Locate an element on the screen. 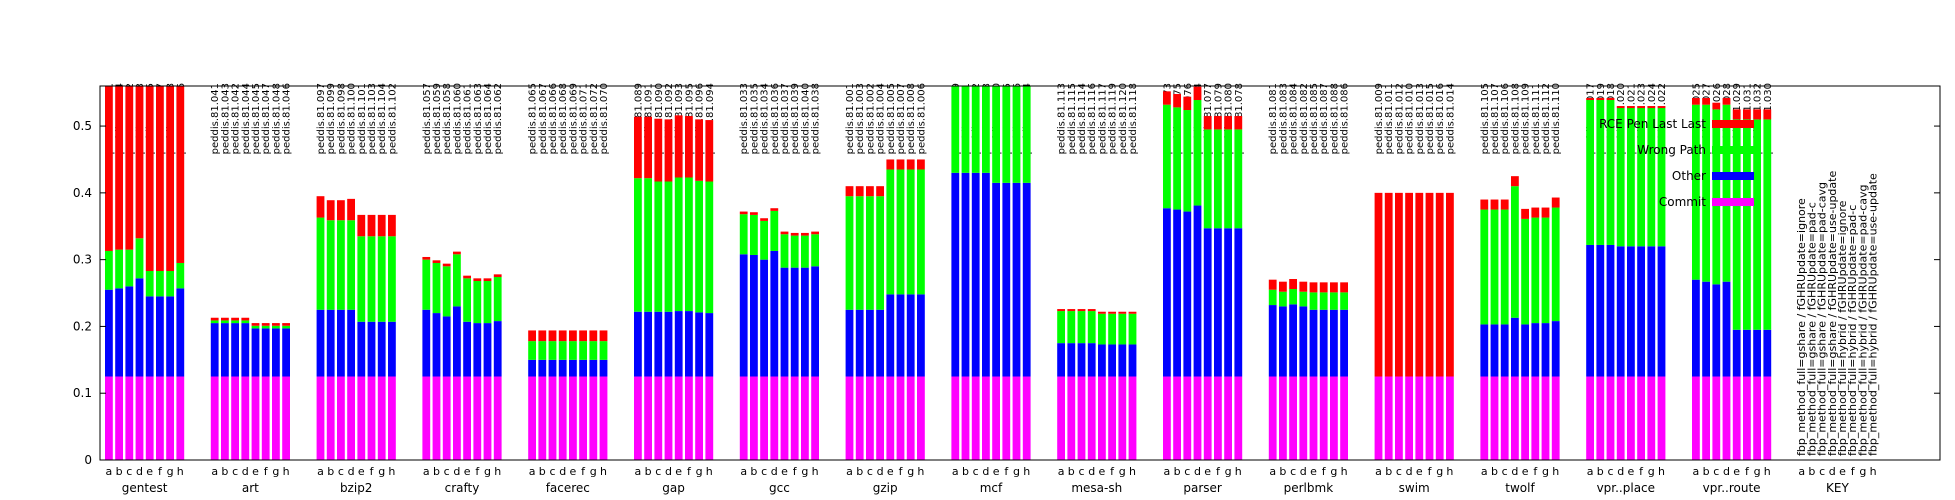  run-label: peddis.81.069 is located at coordinates (573, 118).